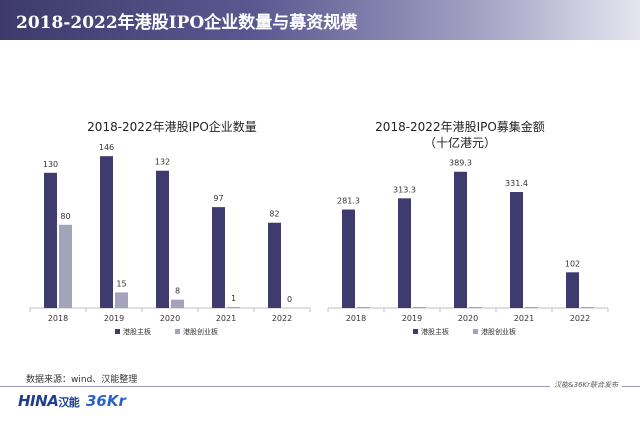  Describe the element at coordinates (460, 163) in the screenshot. I see `chart-2-data-label: 389.3` at that location.